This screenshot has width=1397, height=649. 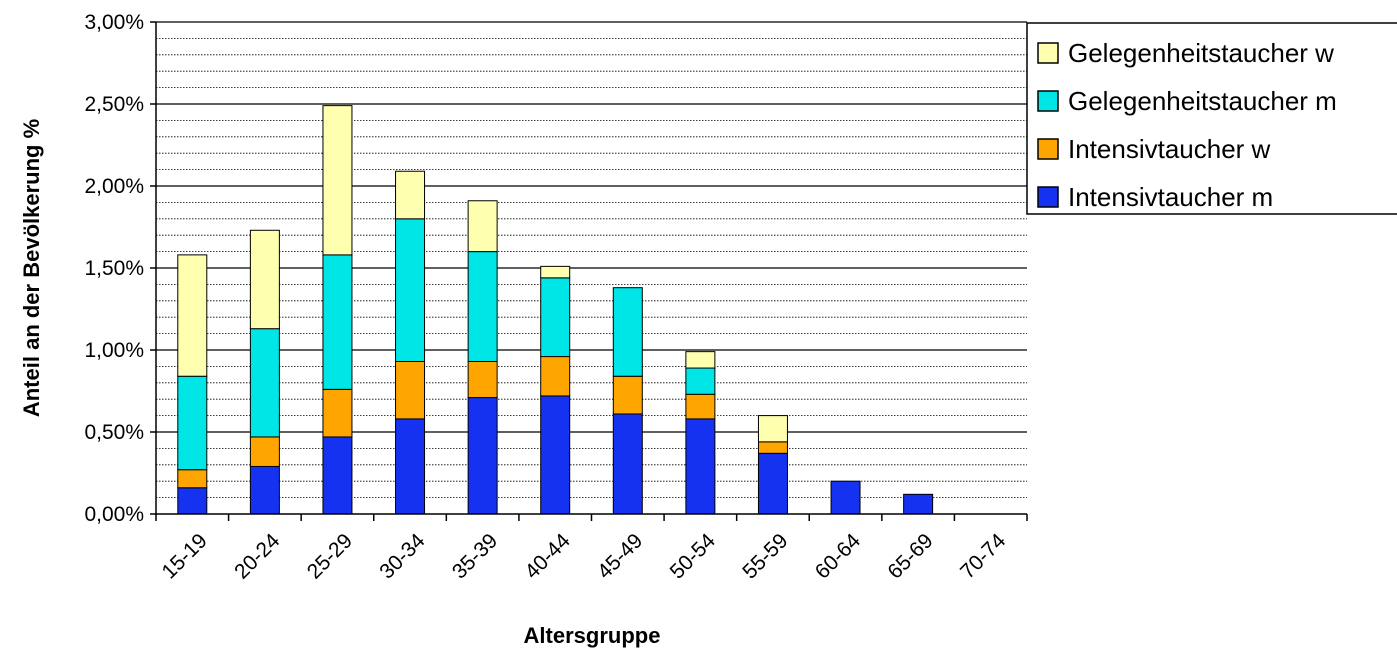 I want to click on y-tick-label: 0,00%, so click(x=114, y=514).